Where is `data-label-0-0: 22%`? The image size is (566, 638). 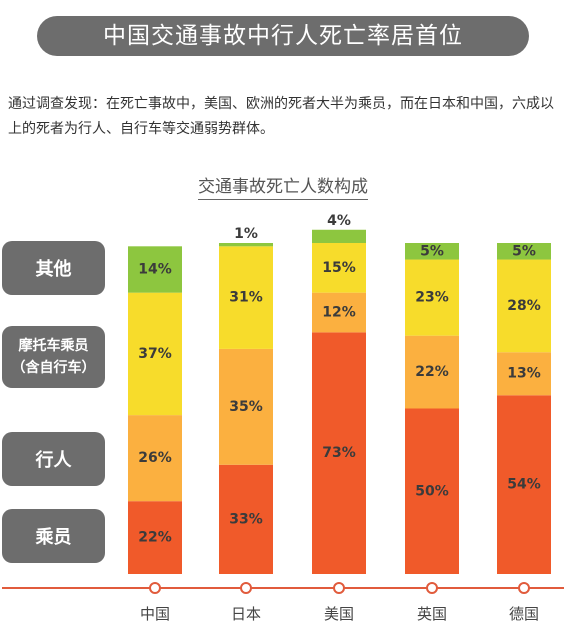 data-label-0-0: 22% is located at coordinates (155, 538).